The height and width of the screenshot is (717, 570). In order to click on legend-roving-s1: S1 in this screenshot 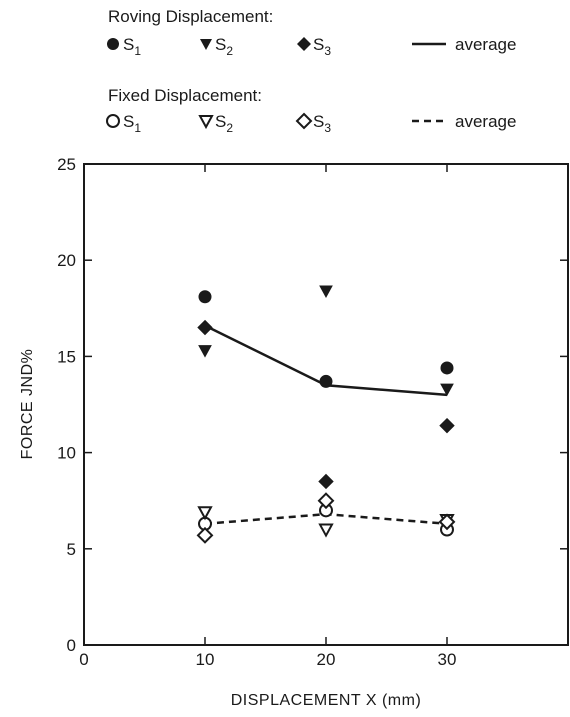, I will do `click(124, 46)`.